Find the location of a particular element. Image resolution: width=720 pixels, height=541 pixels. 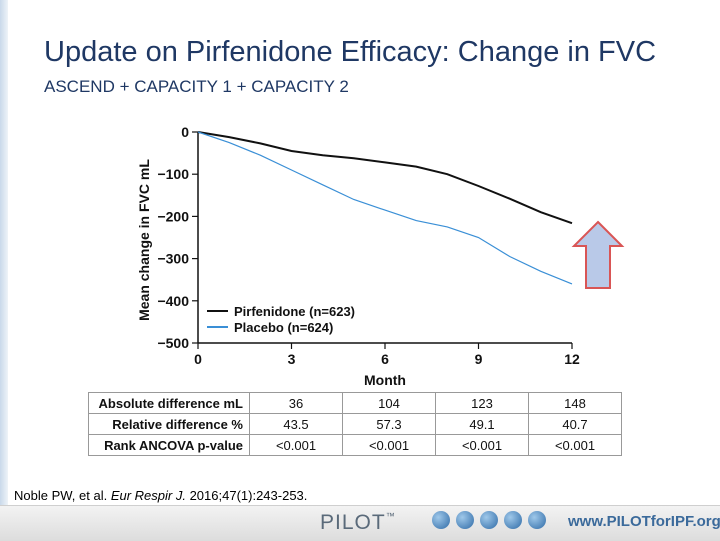

table-cell: 43.5 is located at coordinates (296, 424).